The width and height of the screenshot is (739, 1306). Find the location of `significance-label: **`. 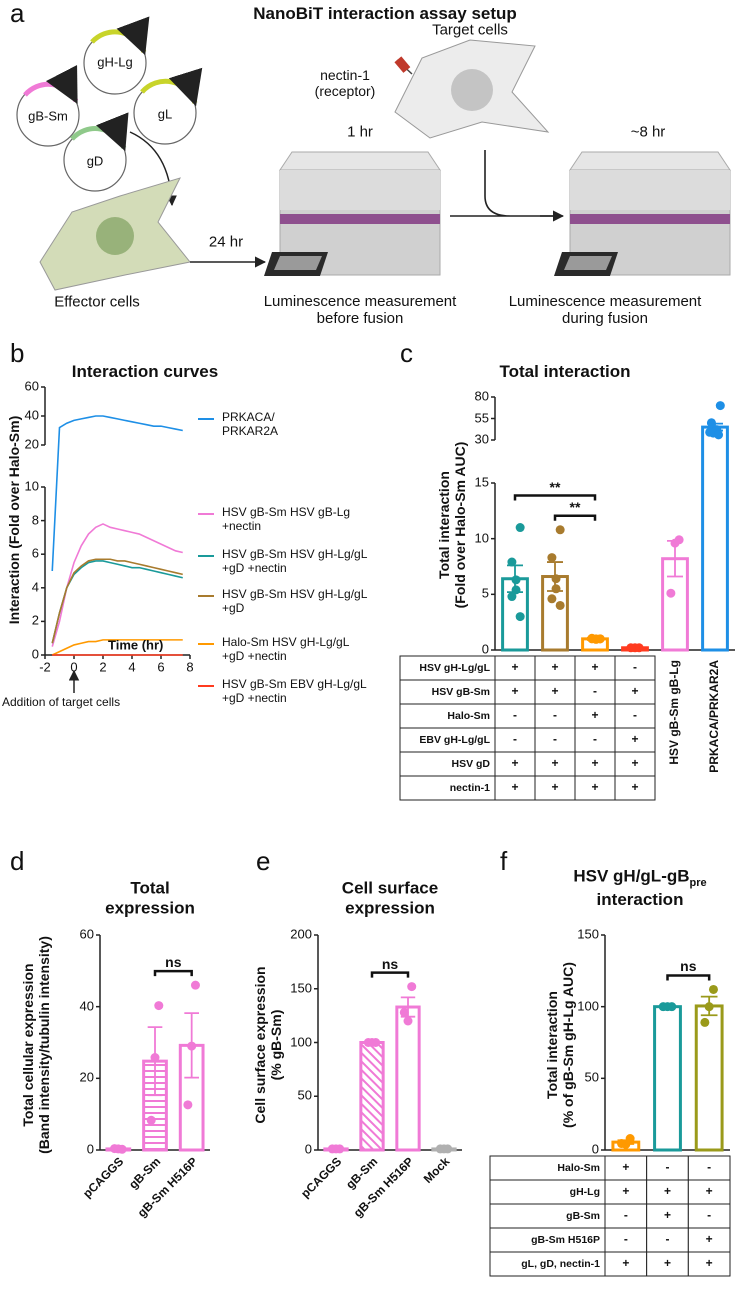

significance-label: ** is located at coordinates (555, 486).